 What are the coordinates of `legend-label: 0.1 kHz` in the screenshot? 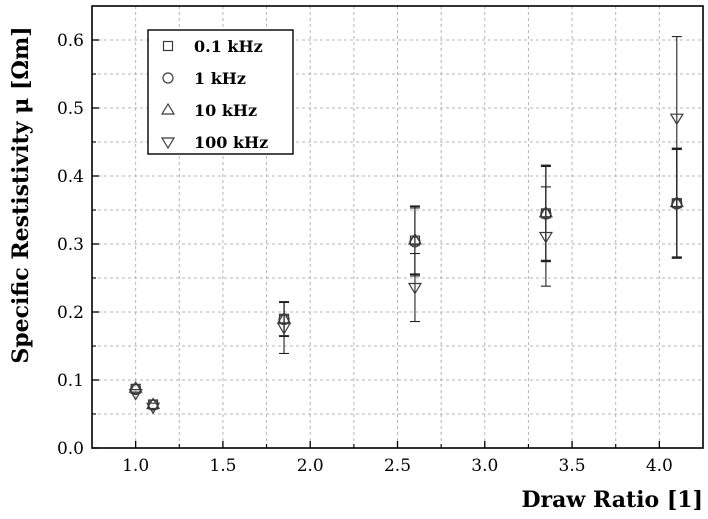 It's located at (228, 46).